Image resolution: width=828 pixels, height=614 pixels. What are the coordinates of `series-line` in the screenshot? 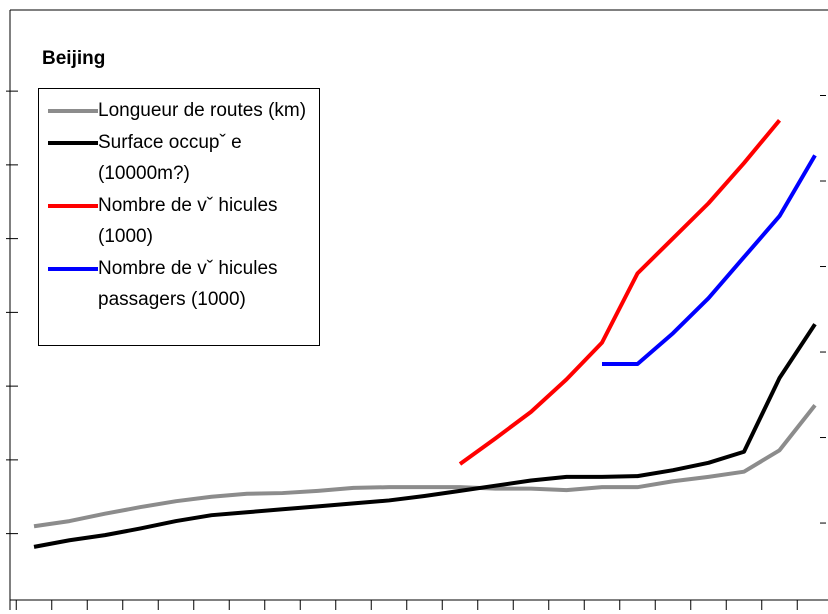 It's located at (709, 260).